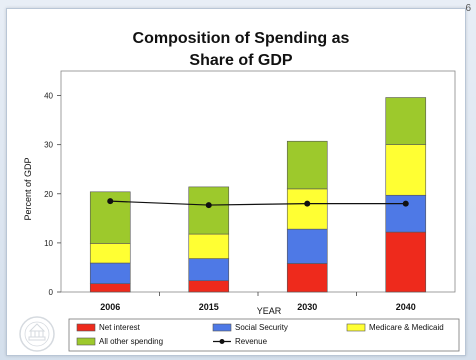 This screenshot has width=476, height=360. Describe the element at coordinates (48, 243) in the screenshot. I see `y-tick-label: 10` at that location.